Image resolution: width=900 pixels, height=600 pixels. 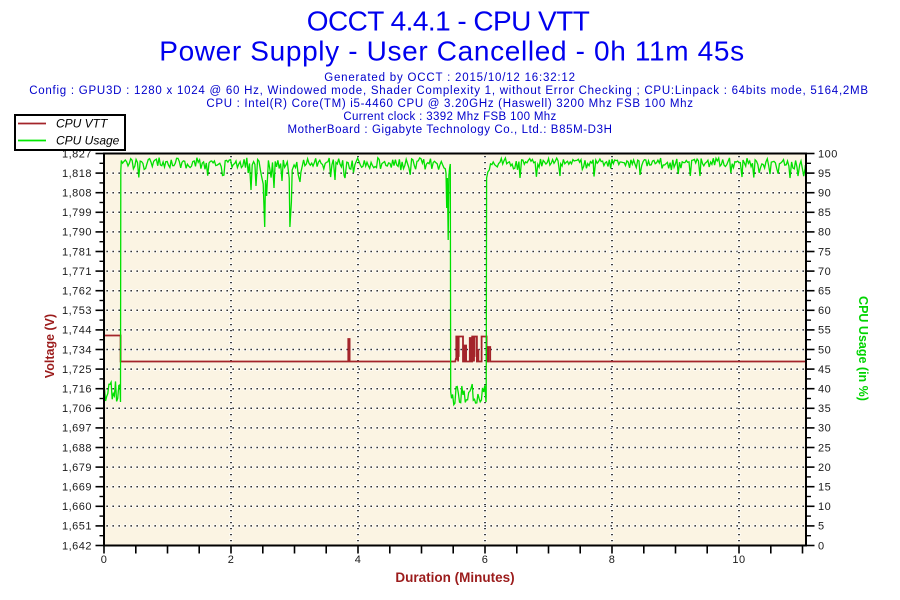 I want to click on svg-text: 25, so click(x=824, y=448).